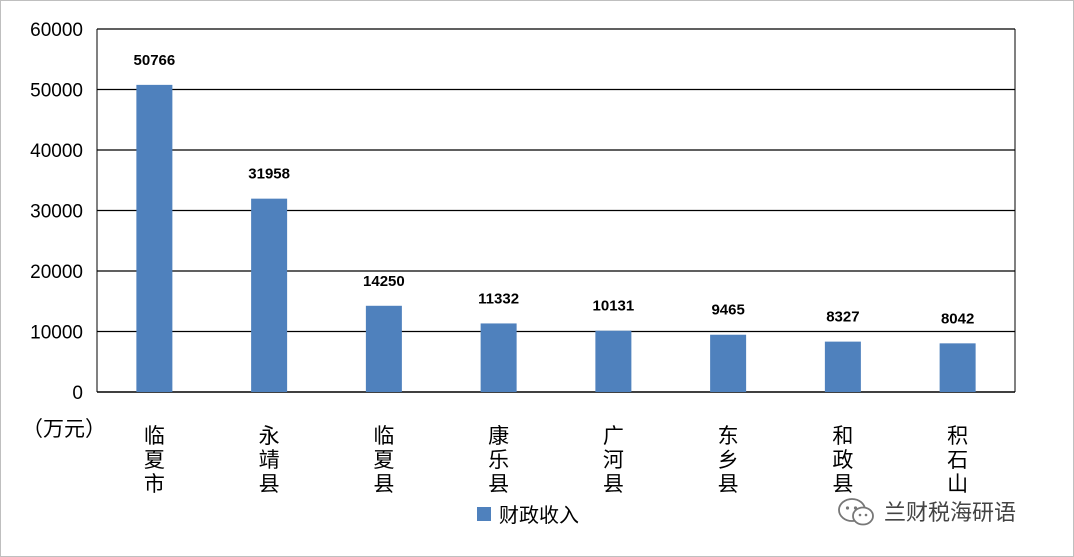  I want to click on category-label-char: 广, so click(613, 436).